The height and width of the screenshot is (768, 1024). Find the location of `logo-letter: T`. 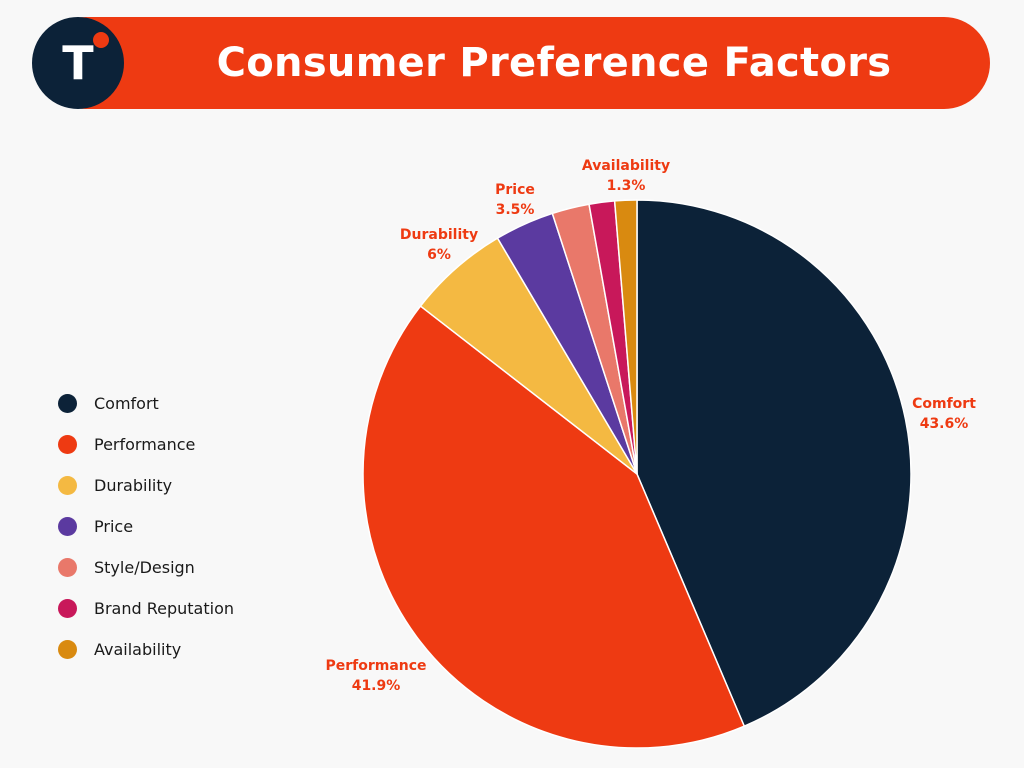

logo-letter: T is located at coordinates (78, 63).